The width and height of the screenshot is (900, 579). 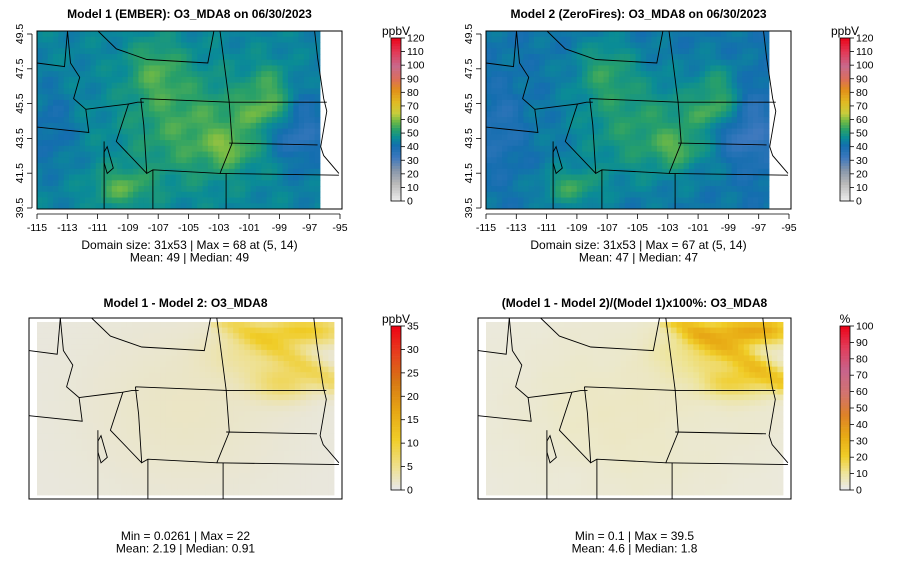 What do you see at coordinates (179, 120) in the screenshot?
I see `heatmap-cells` at bounding box center [179, 120].